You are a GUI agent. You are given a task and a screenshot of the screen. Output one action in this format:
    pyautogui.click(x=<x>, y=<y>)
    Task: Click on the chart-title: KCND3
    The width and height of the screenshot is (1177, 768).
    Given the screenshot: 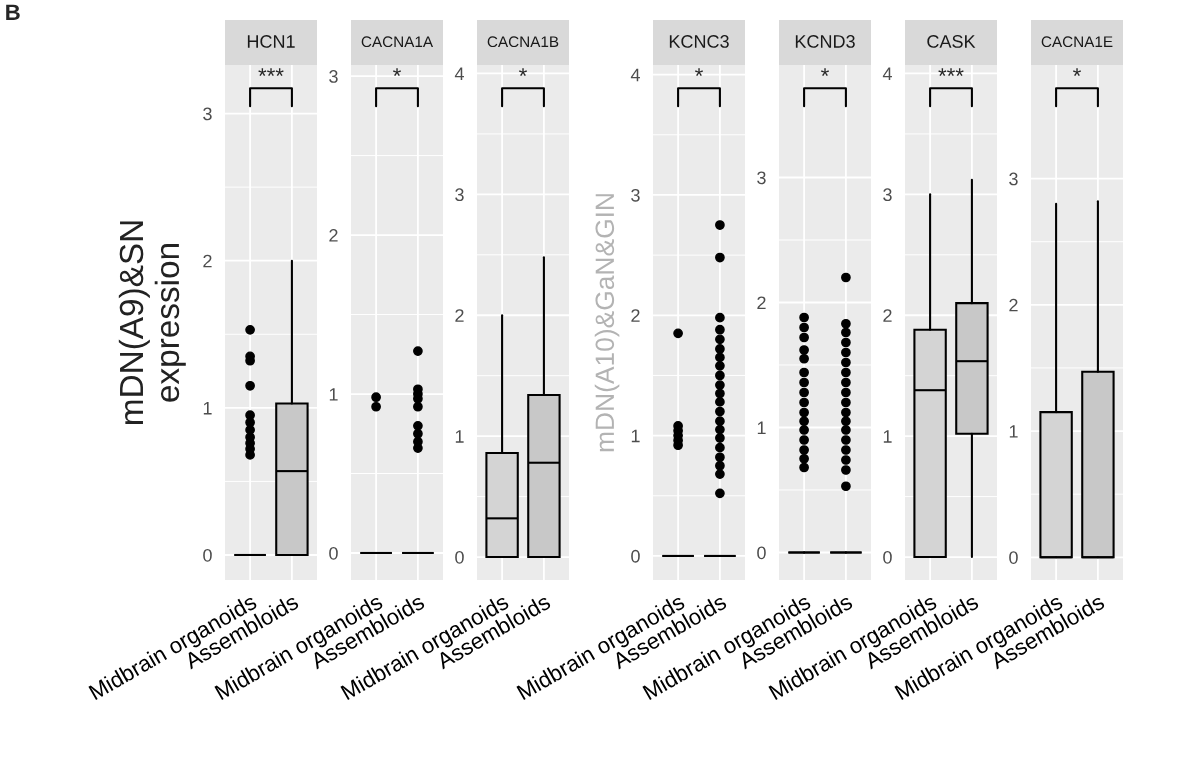 What is the action you would take?
    pyautogui.click(x=825, y=41)
    